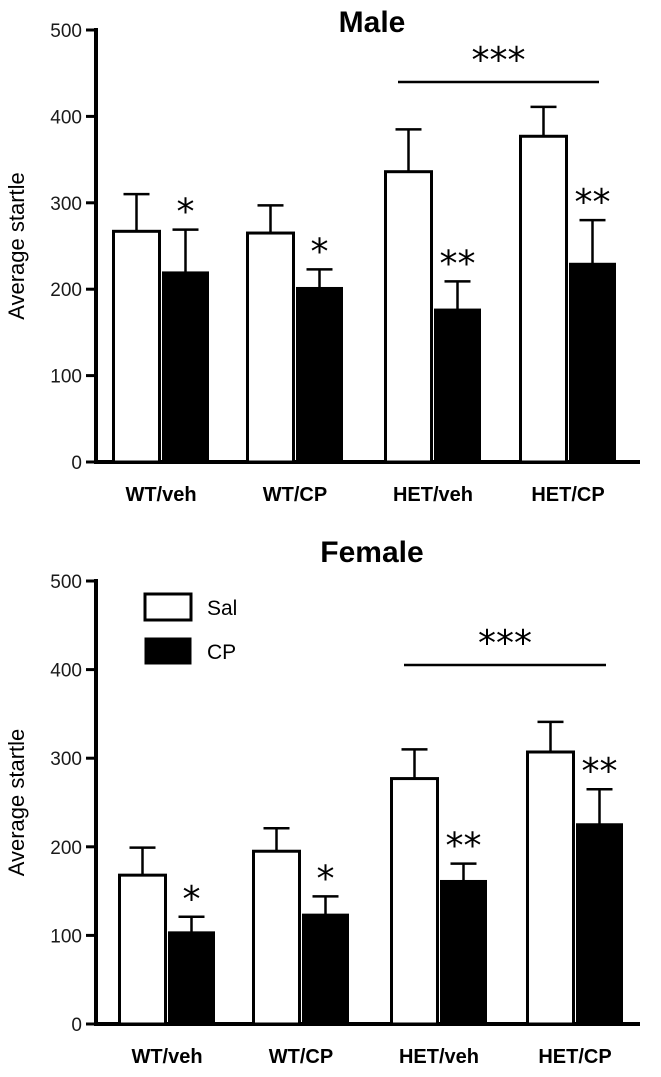 This screenshot has height=1077, width=661. Describe the element at coordinates (168, 607) in the screenshot. I see `legend-swatch-sal` at that location.